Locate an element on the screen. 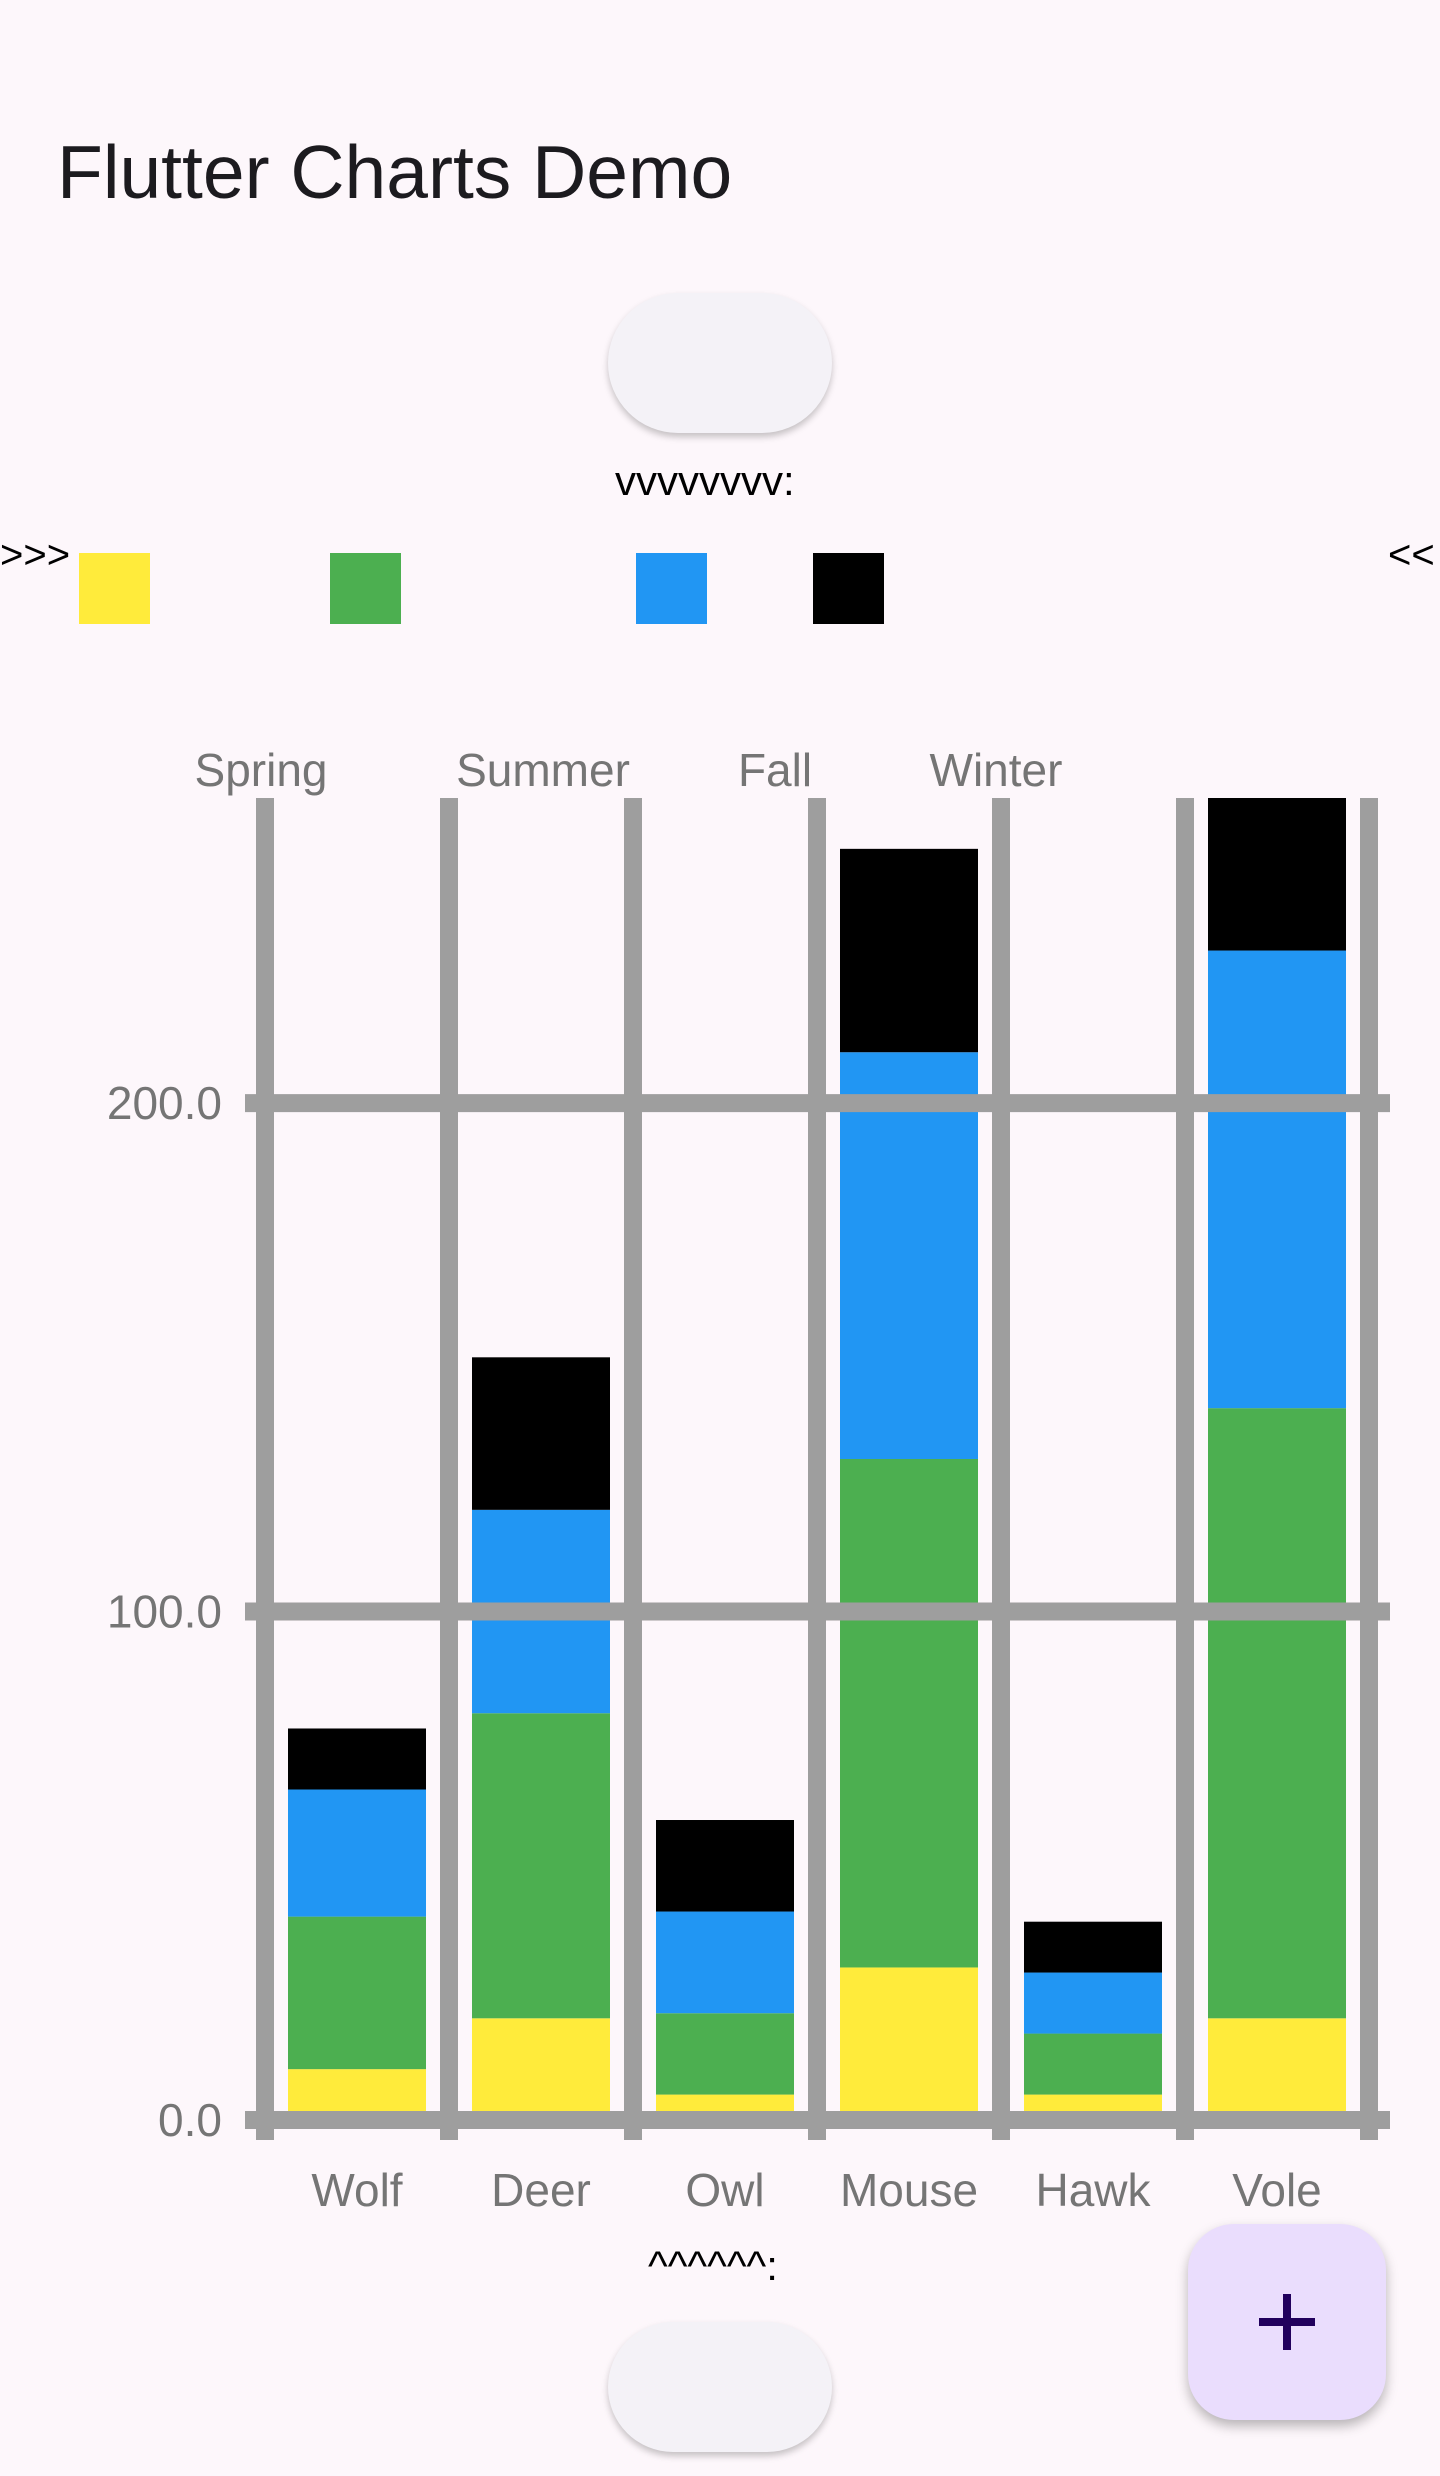 Image resolution: width=1440 pixels, height=2476 pixels. bar-owl-winter is located at coordinates (725, 1866).